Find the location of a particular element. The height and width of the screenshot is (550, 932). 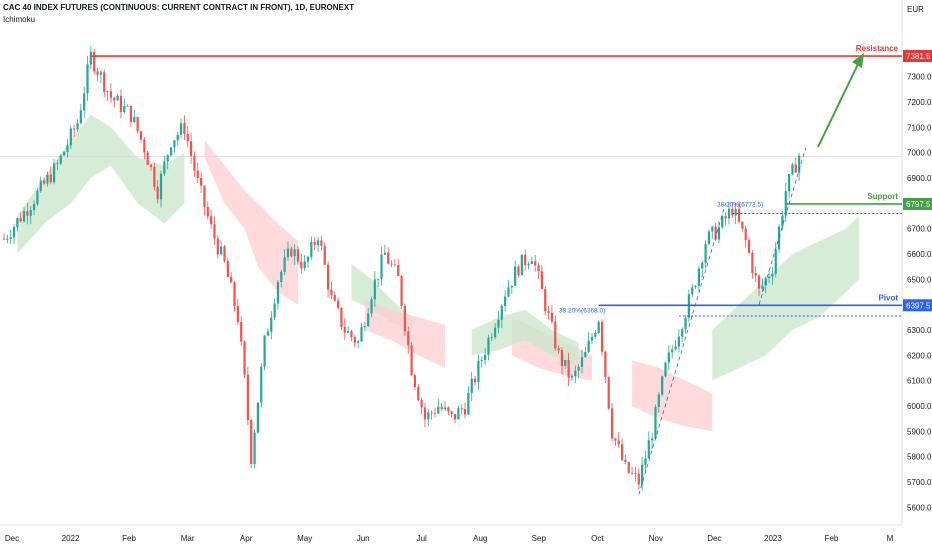

ichimoku-cloud is located at coordinates (101, 184).